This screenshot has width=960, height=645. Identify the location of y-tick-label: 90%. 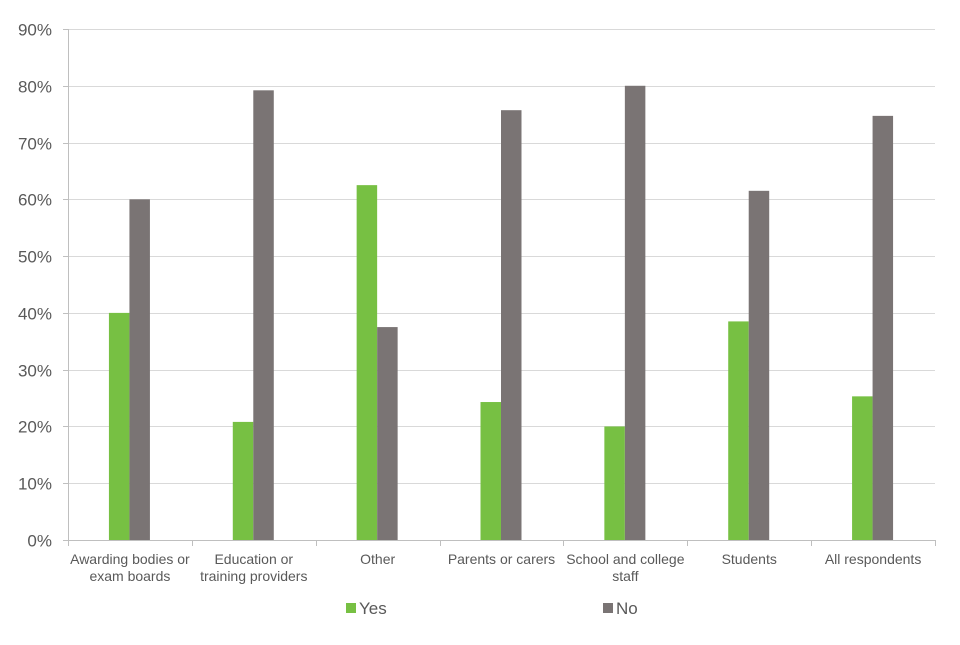
(35, 30).